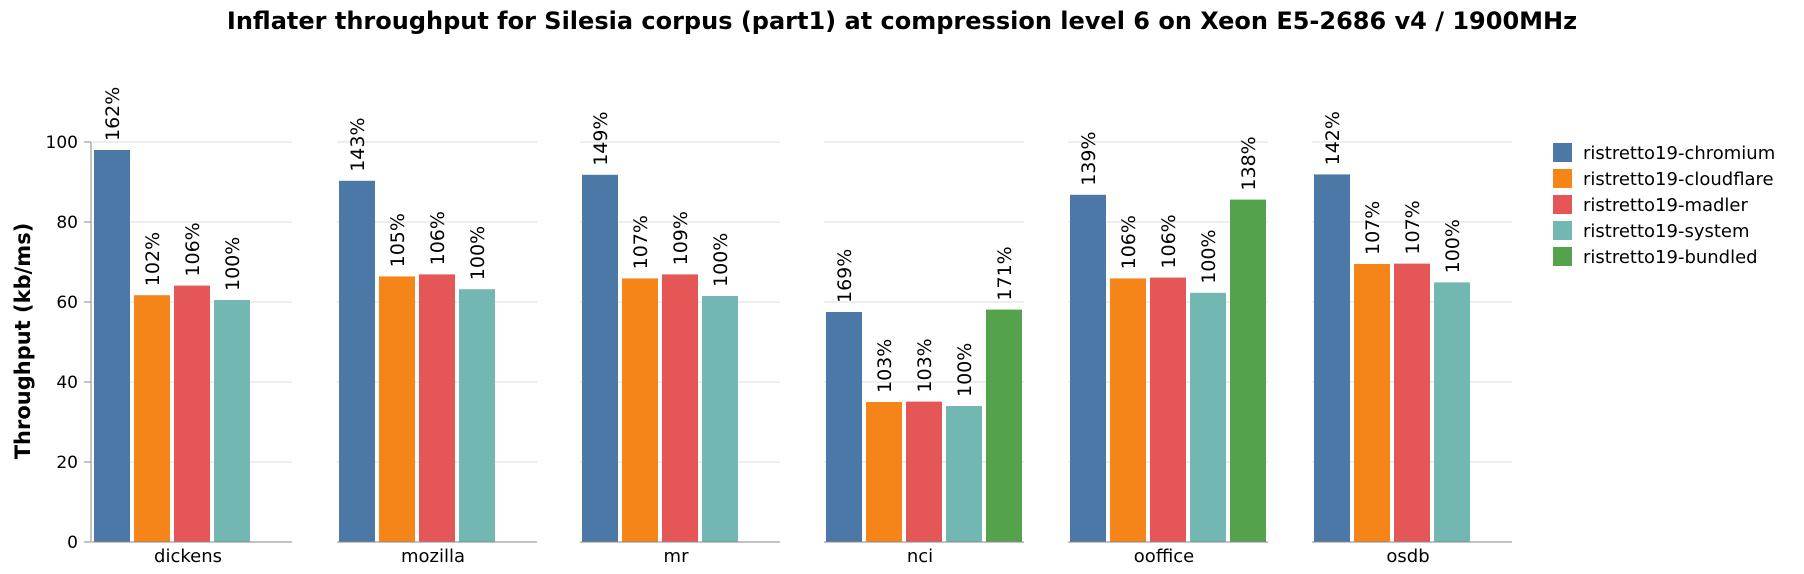 The width and height of the screenshot is (1804, 574). What do you see at coordinates (920, 556) in the screenshot?
I see `category-label: nci` at bounding box center [920, 556].